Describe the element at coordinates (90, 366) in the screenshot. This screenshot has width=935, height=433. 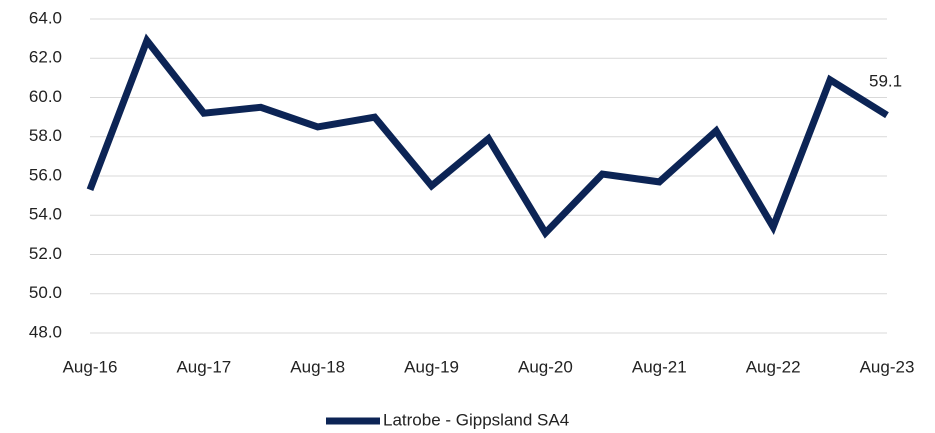
I see `x-tick-label: Aug-16` at that location.